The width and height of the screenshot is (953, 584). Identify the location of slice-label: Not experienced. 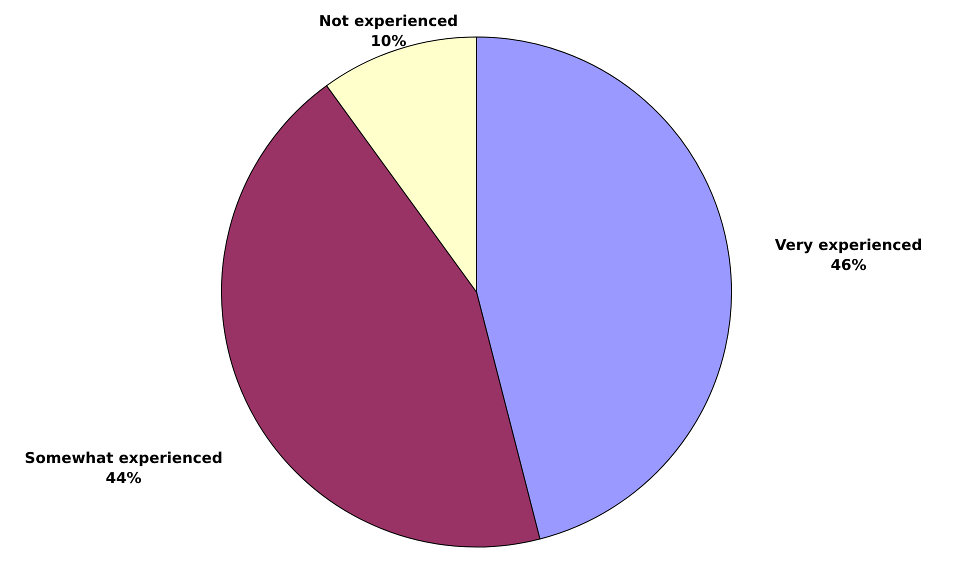
(388, 21).